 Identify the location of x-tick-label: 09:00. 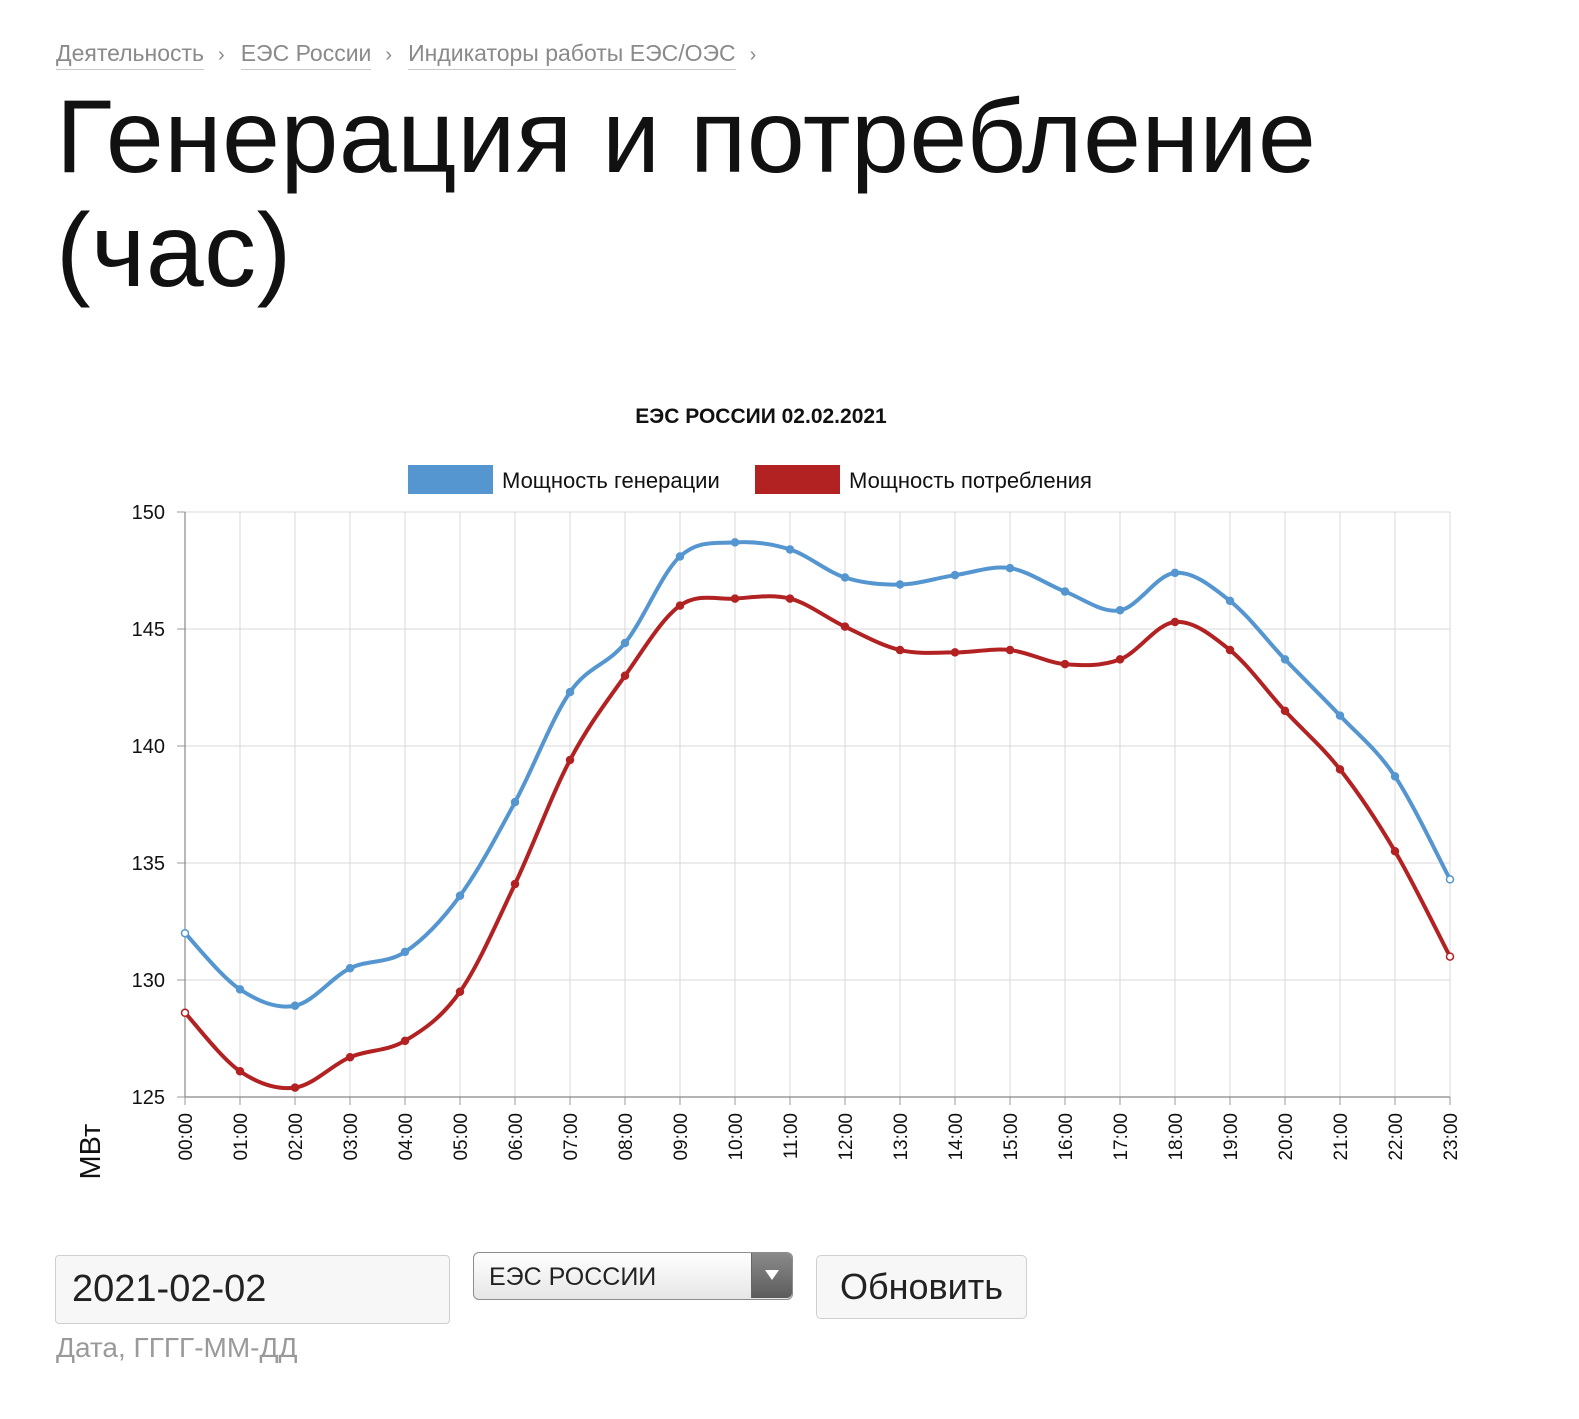
(681, 1137).